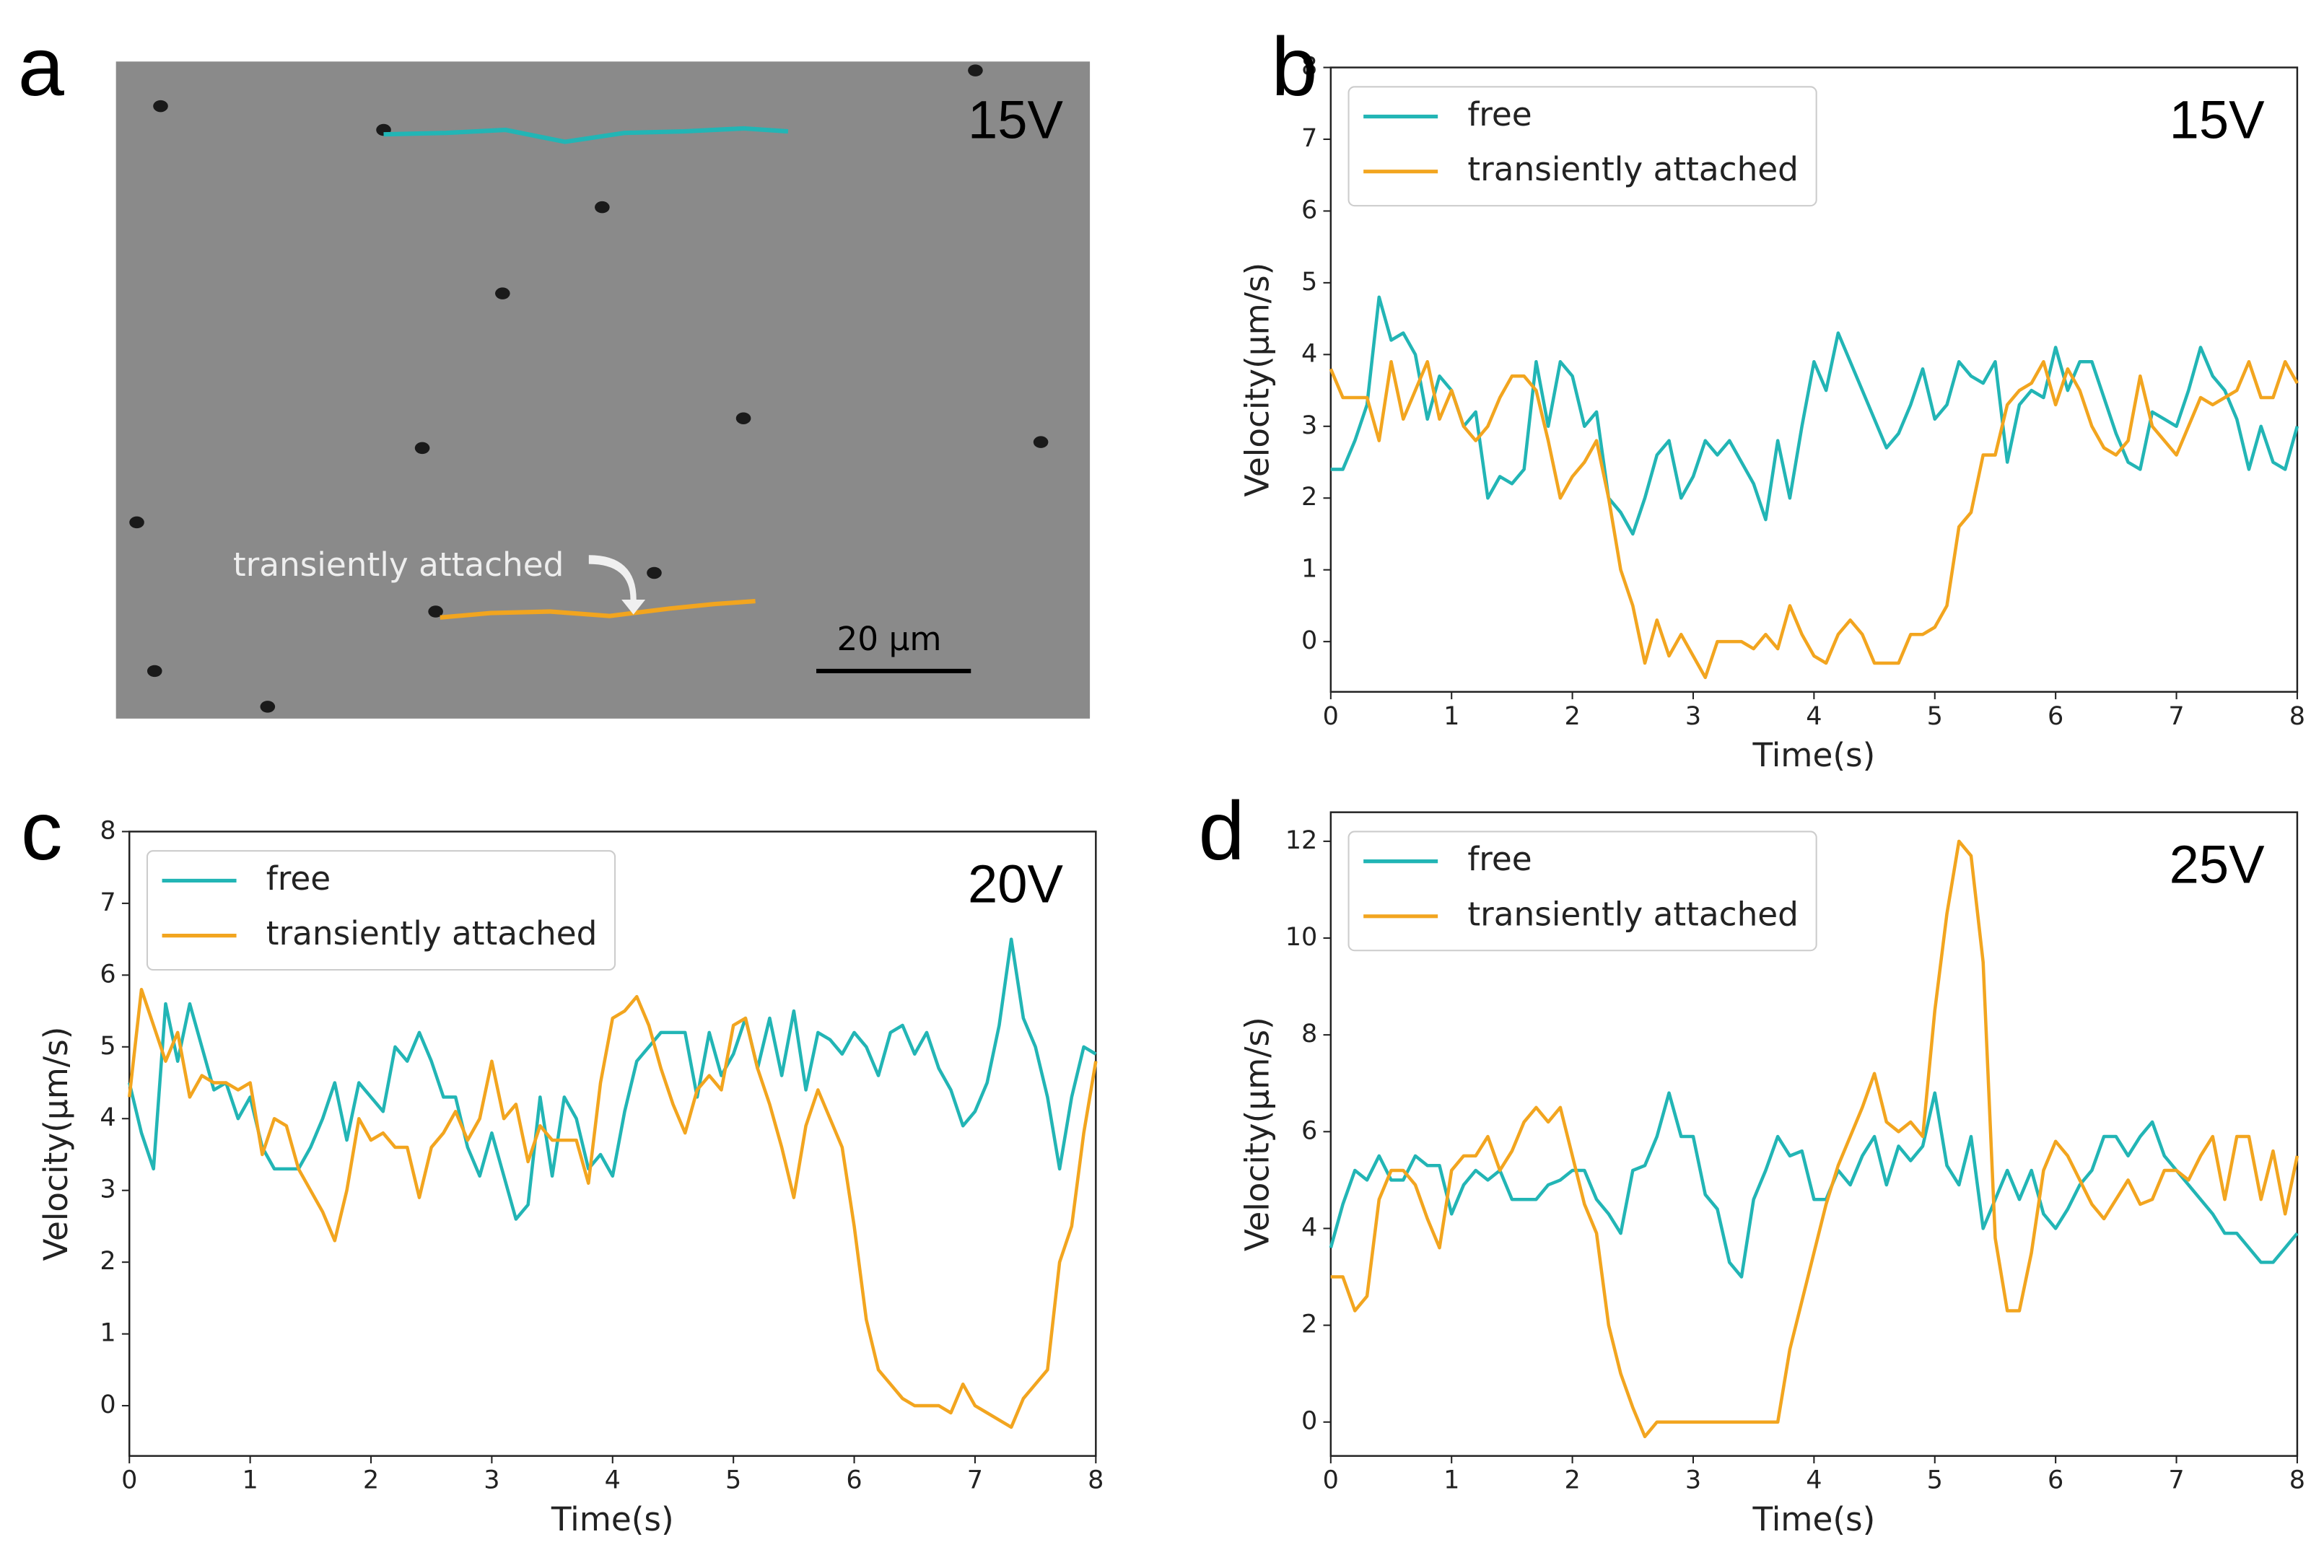  What do you see at coordinates (41, 67) in the screenshot?
I see `panel-label: a` at bounding box center [41, 67].